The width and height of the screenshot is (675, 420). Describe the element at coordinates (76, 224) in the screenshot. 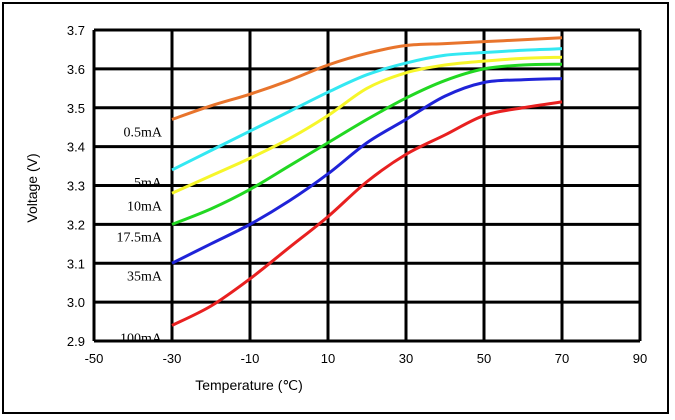

I see `y-tick-label: 3.2` at that location.